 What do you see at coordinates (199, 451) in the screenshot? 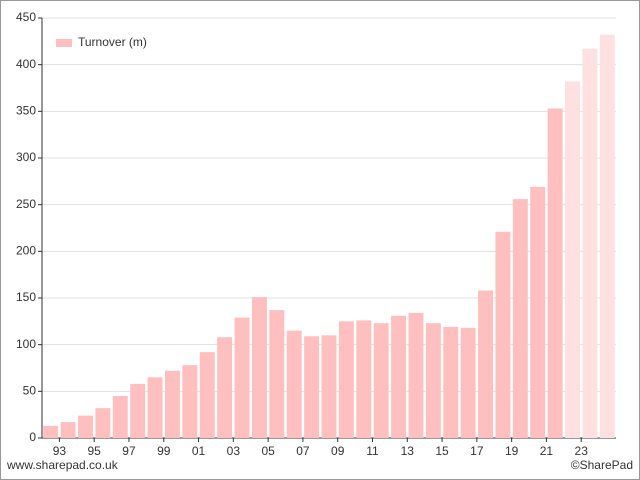
I see `x-tick-label: 01` at bounding box center [199, 451].